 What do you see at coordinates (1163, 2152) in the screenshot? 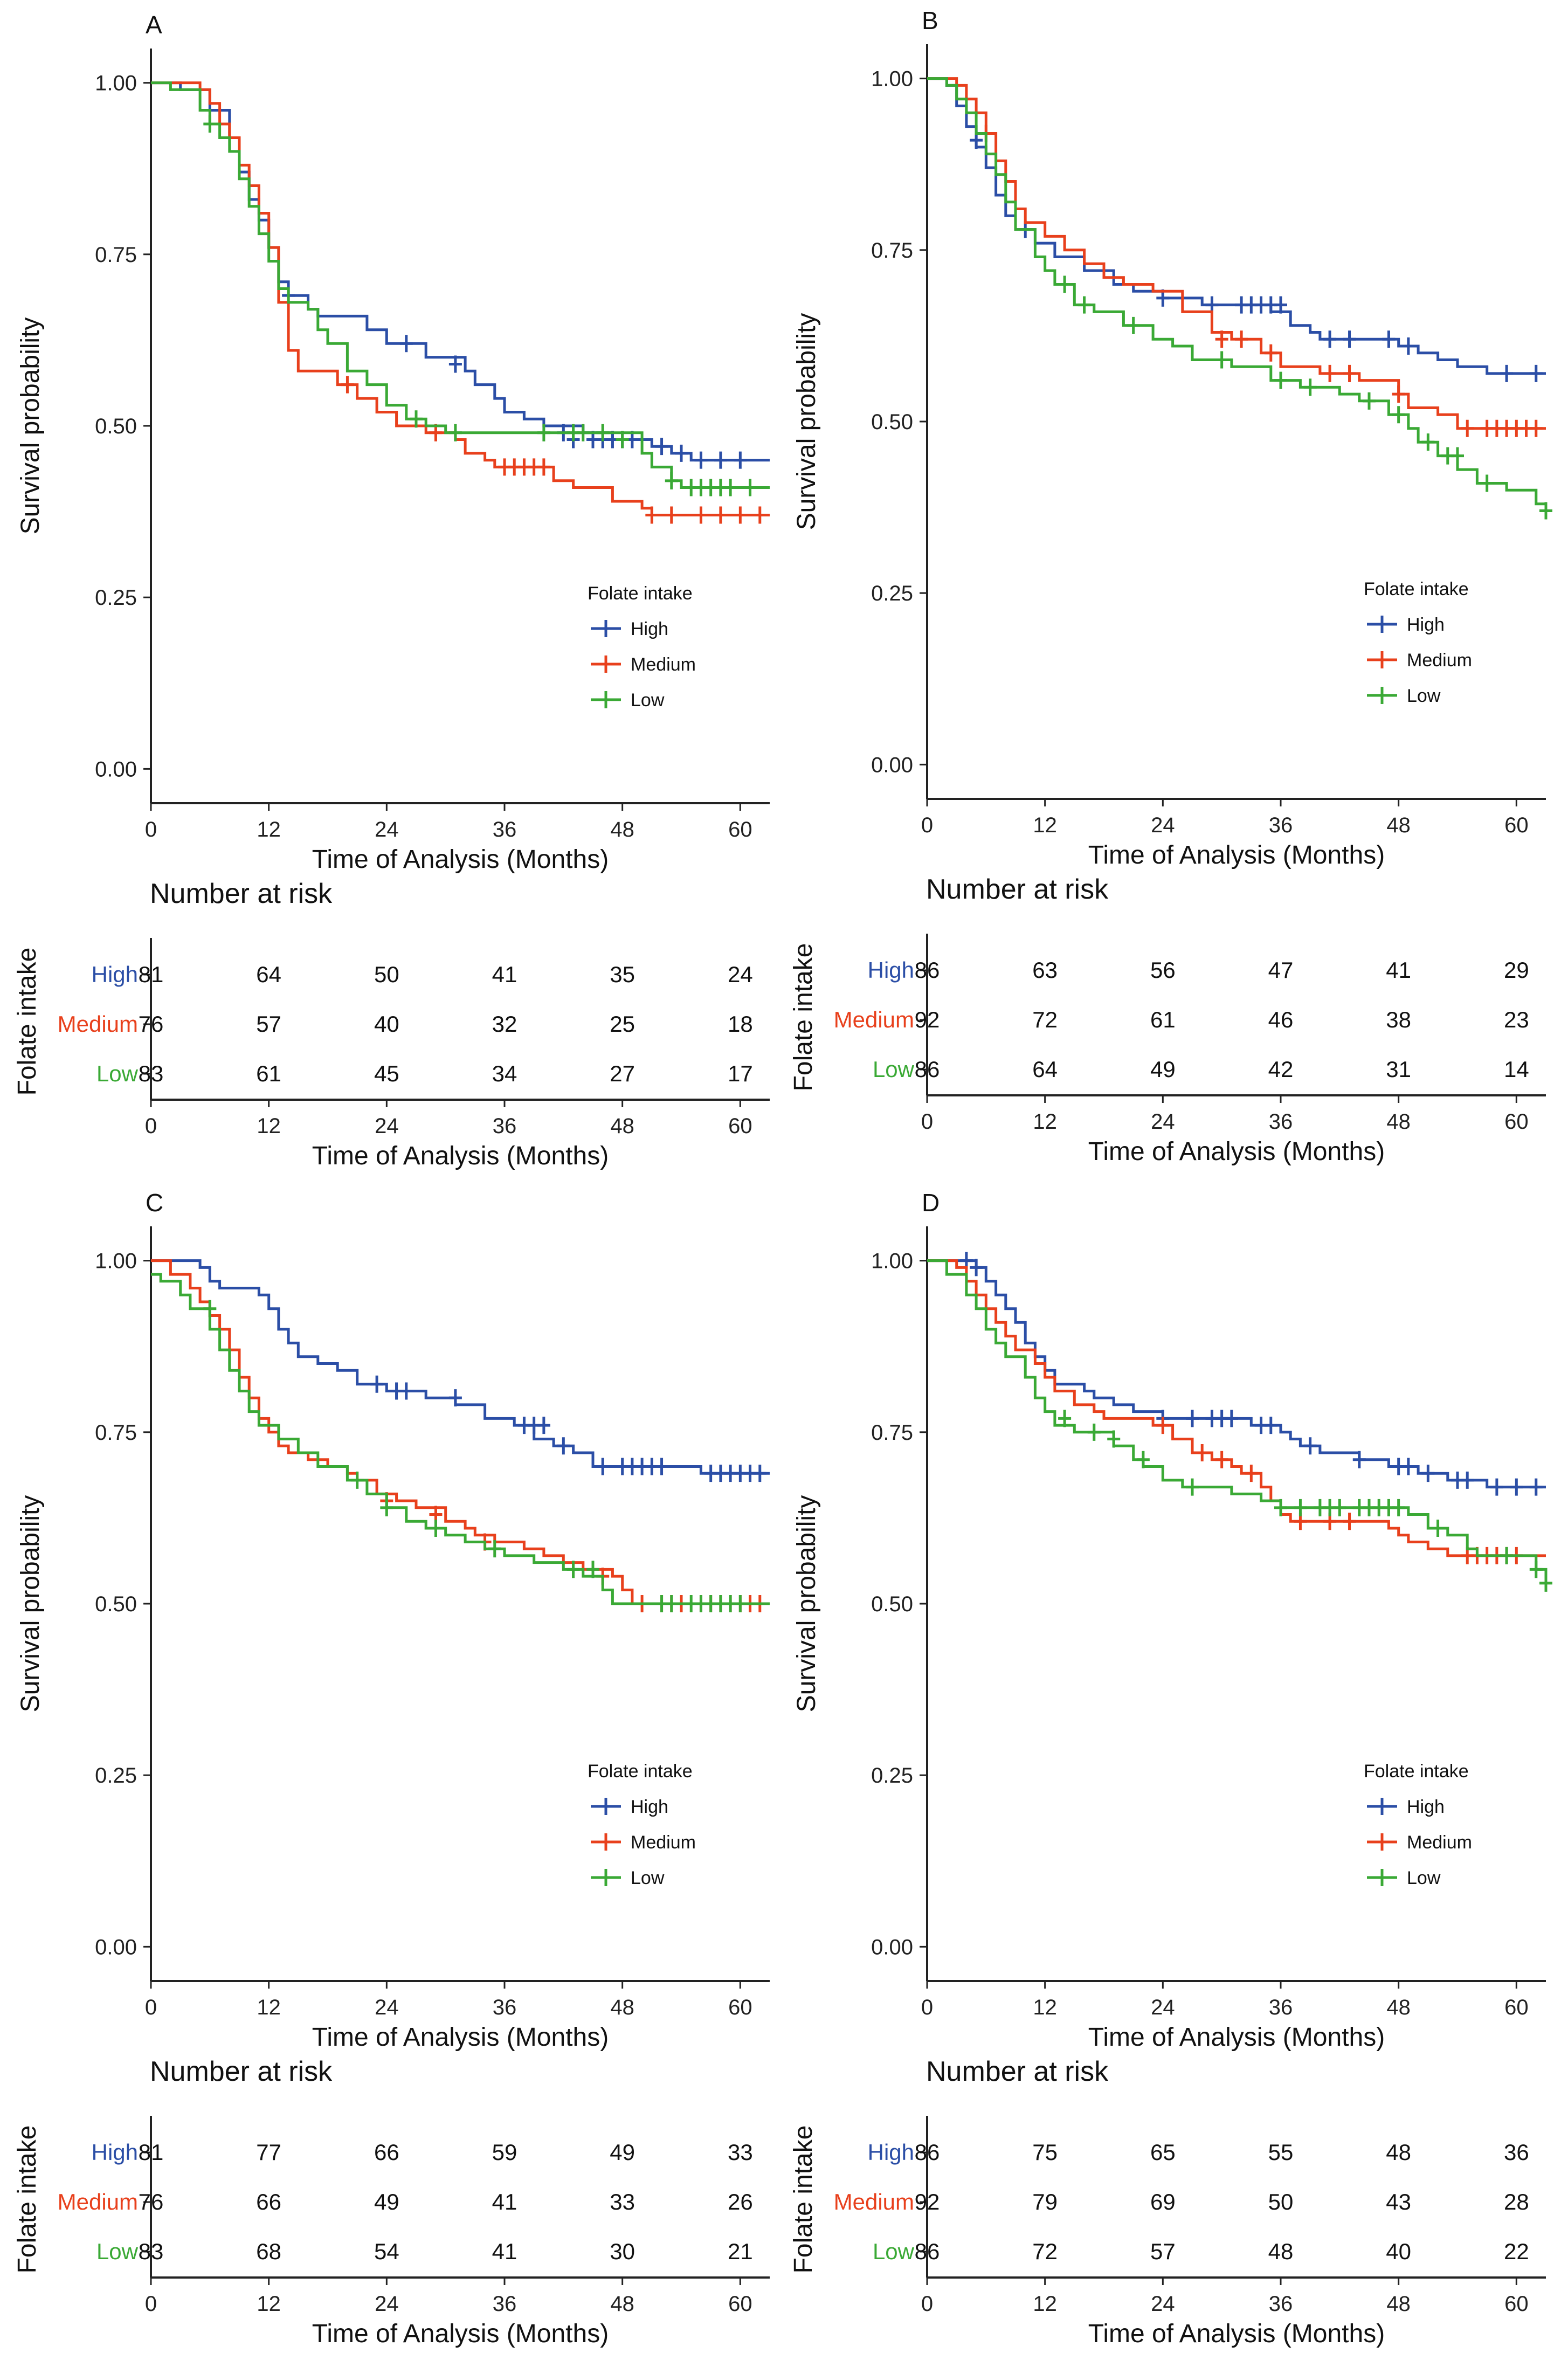
I see `risk-count: 65` at bounding box center [1163, 2152].